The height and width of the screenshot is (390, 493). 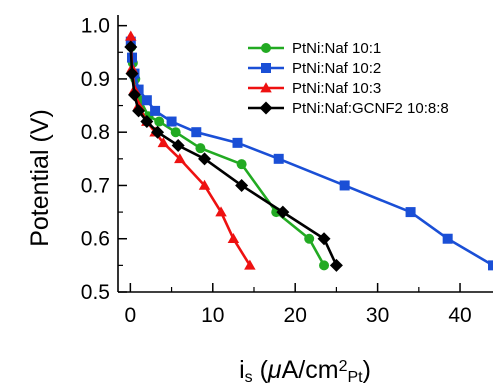 I want to click on legend-entry: PtNi:Naf 10:1, so click(x=314, y=48).